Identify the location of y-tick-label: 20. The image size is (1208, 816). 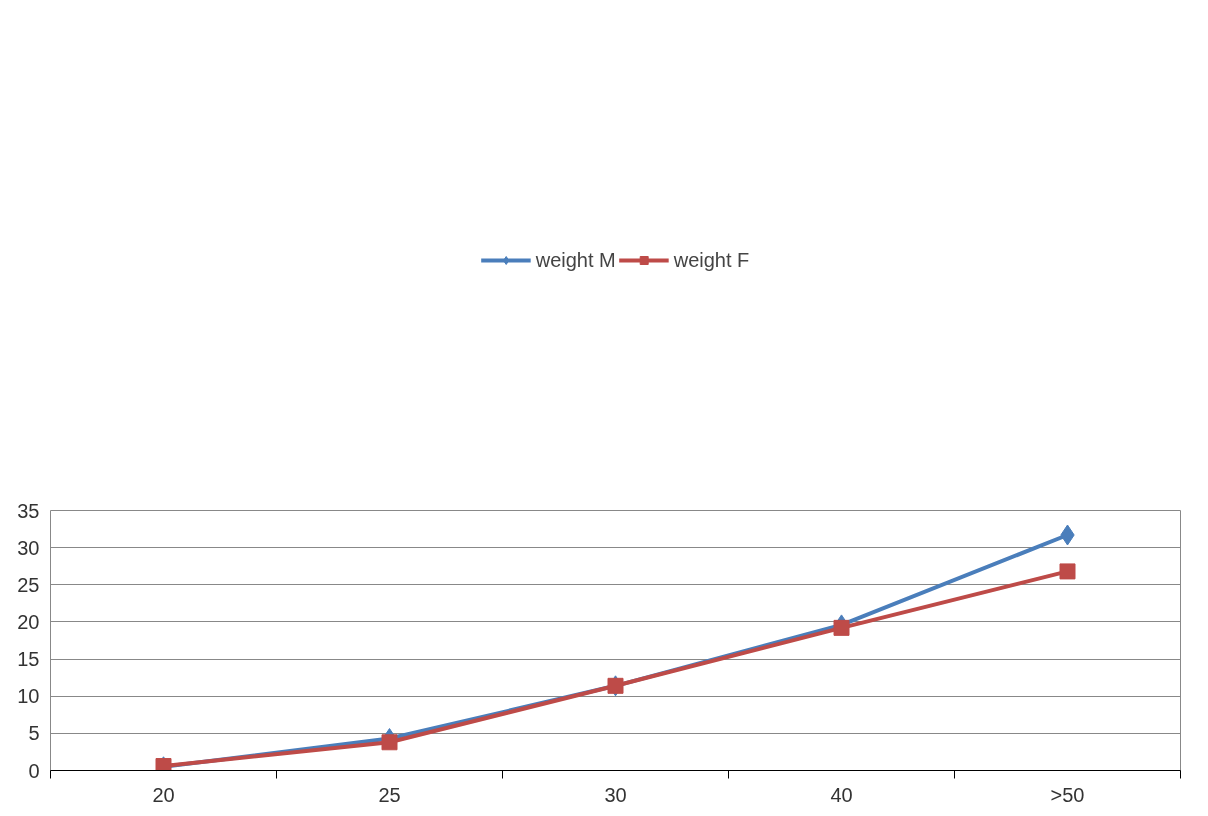
(28, 621).